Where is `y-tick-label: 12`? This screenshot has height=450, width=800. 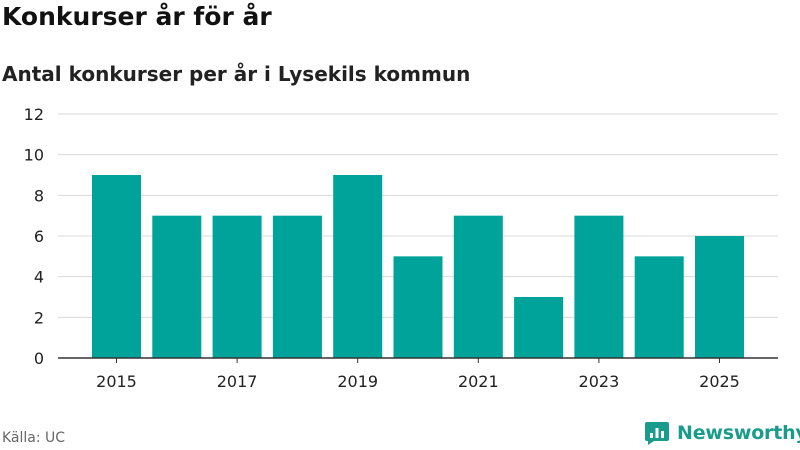
y-tick-label: 12 is located at coordinates (34, 114).